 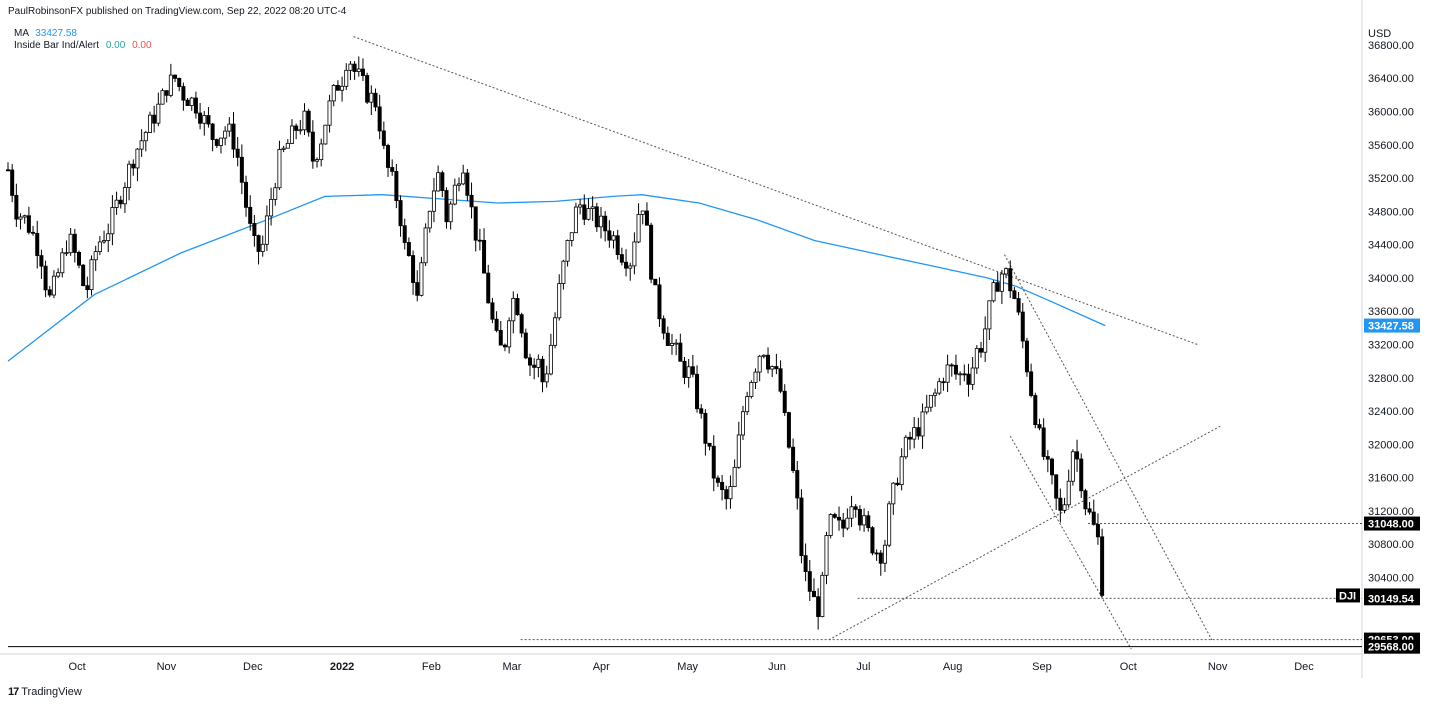 What do you see at coordinates (56, 33) in the screenshot?
I see `ma-value: 33427.58` at bounding box center [56, 33].